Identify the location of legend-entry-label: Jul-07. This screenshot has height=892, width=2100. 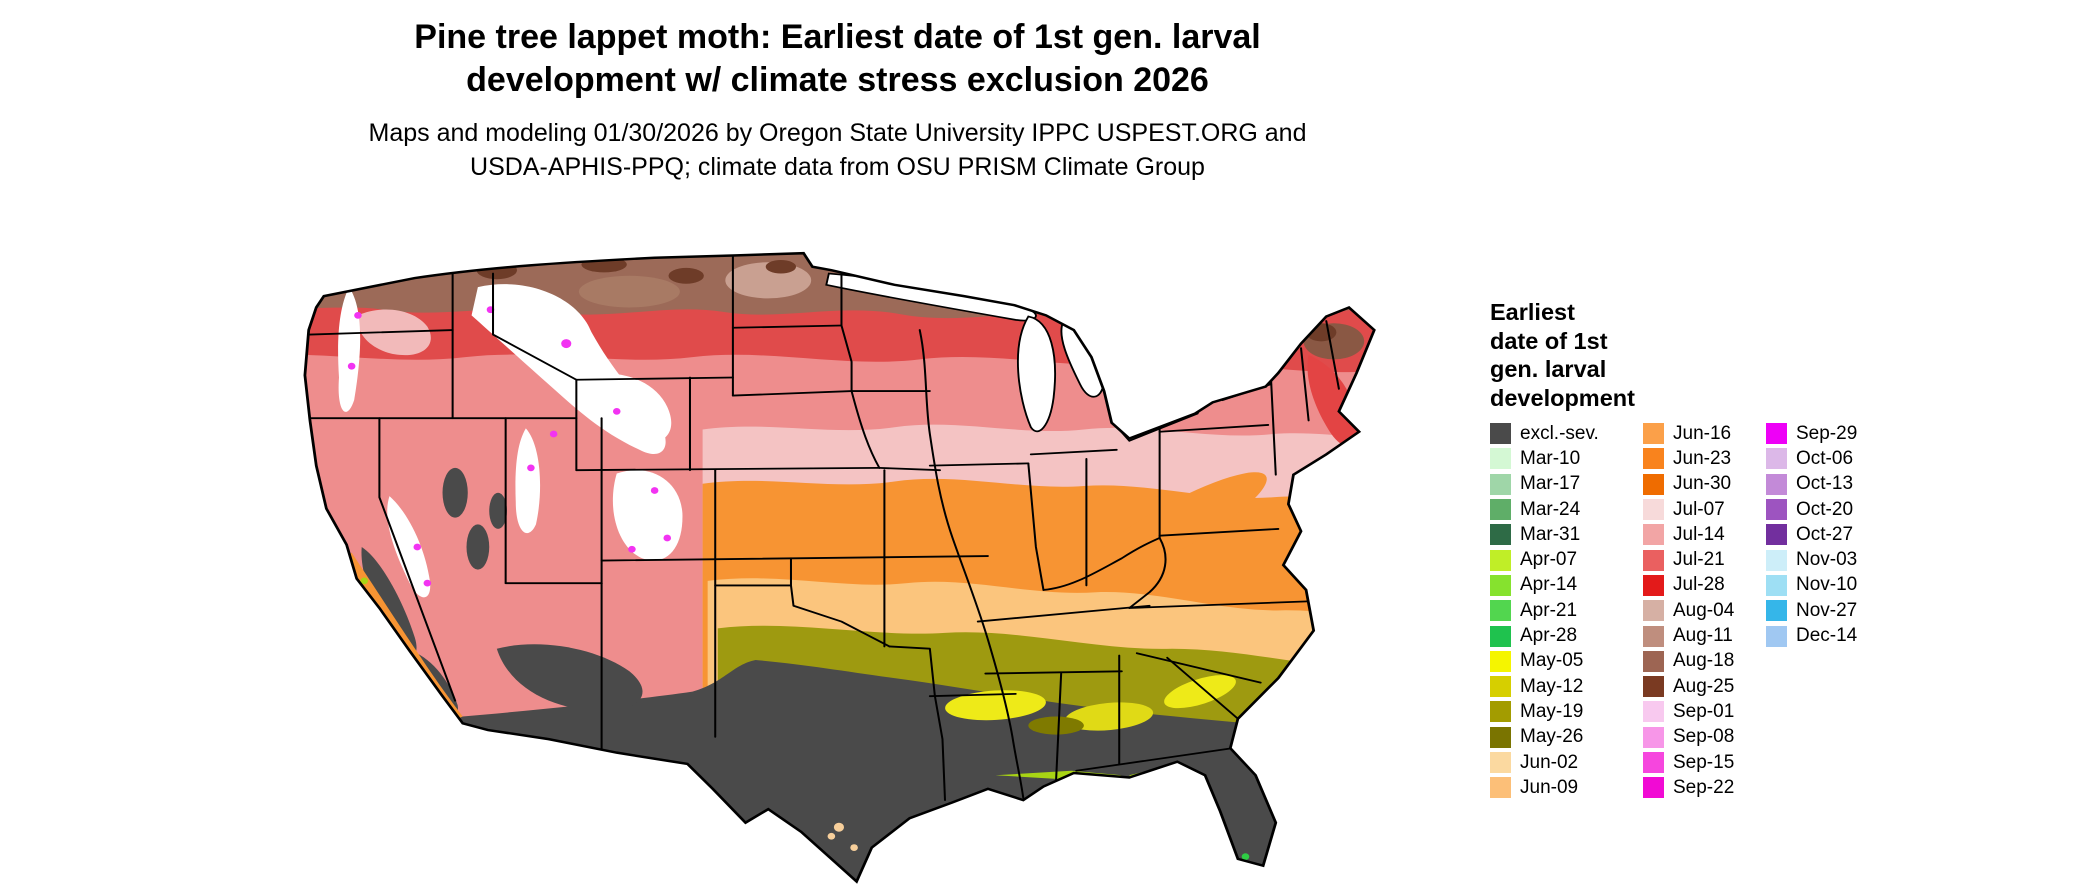
(1699, 509).